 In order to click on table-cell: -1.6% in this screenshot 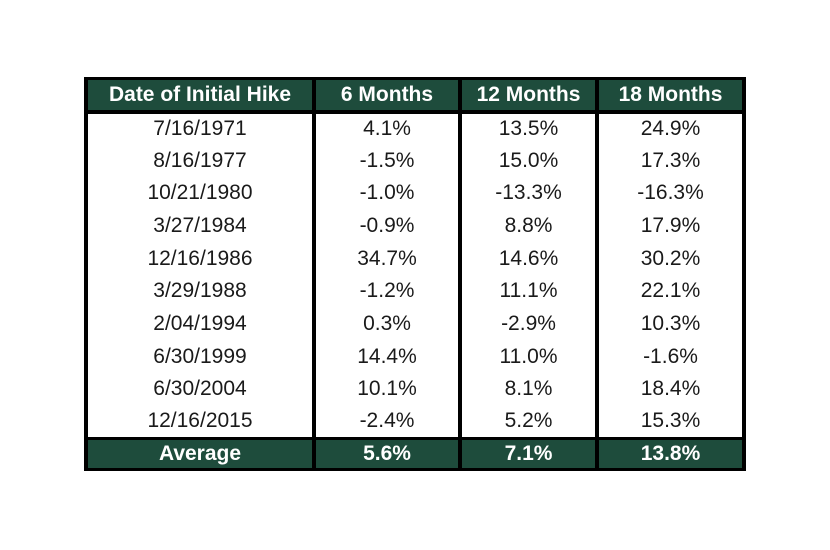, I will do `click(670, 356)`.